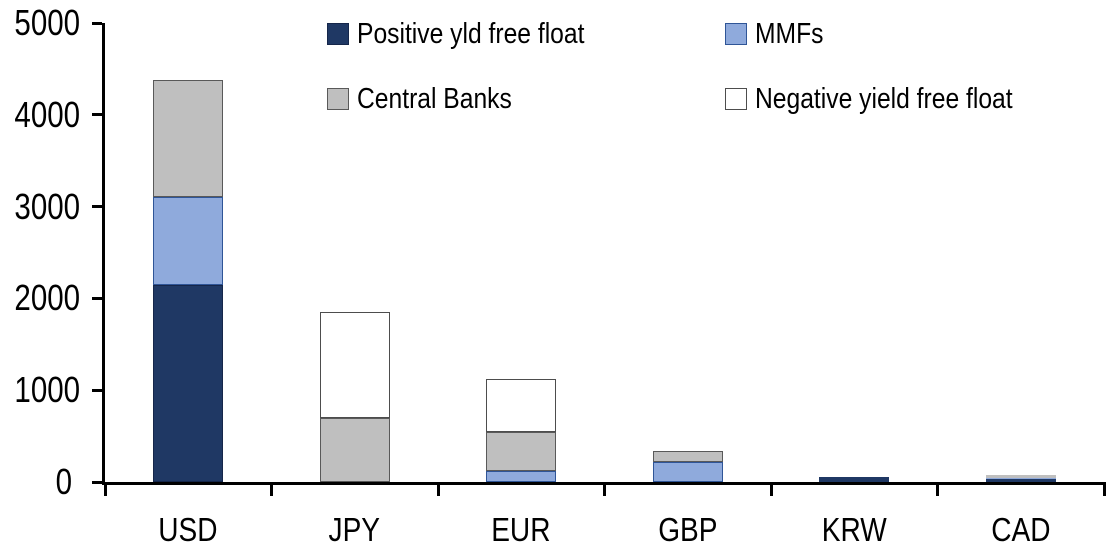 The image size is (1109, 556). Describe the element at coordinates (736, 99) in the screenshot. I see `legend-swatch-negative-yield-free-float` at that location.